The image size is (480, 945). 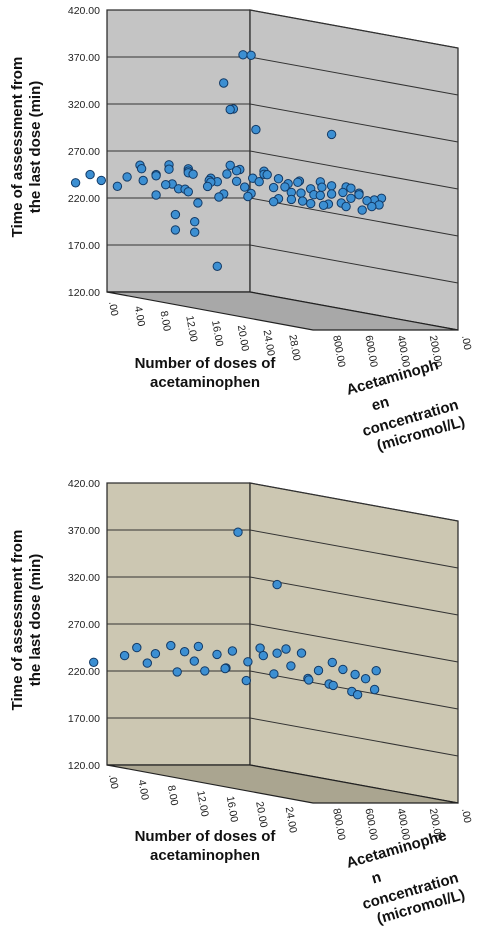 What do you see at coordinates (217, 333) in the screenshot?
I see `x-tick-label: 16.00` at bounding box center [217, 333].